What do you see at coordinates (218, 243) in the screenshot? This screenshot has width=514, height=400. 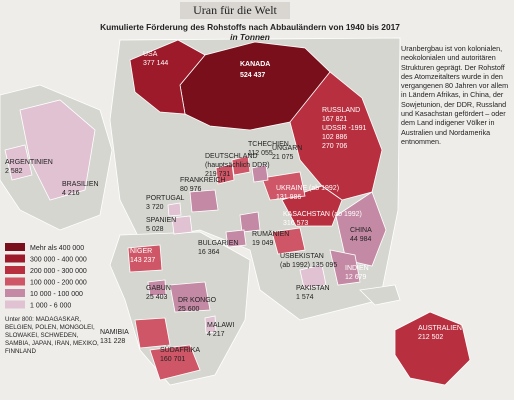 I see `country-label: BULGARIEN` at bounding box center [218, 243].